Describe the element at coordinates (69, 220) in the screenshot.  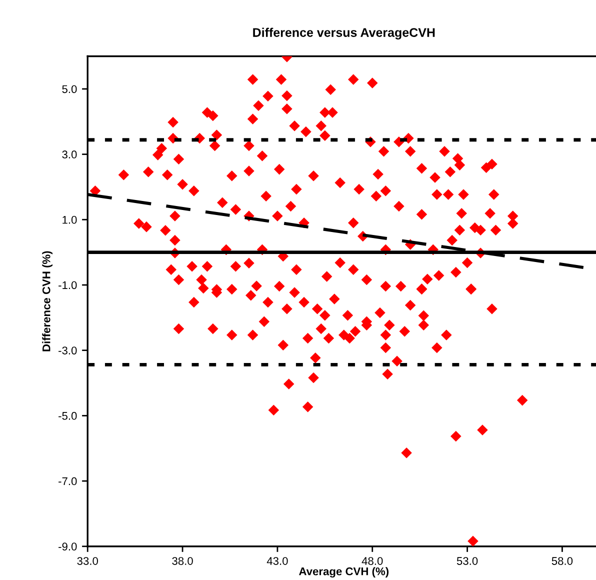
I see `y-tick-label: 1.0` at that location.